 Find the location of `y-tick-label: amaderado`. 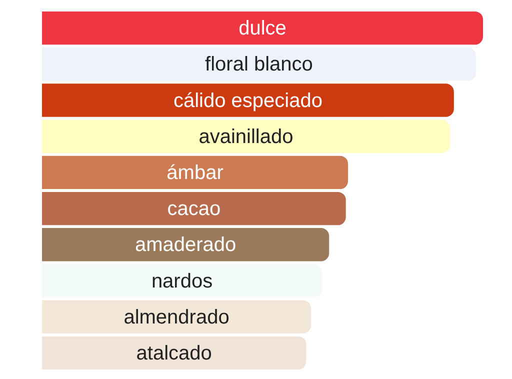

y-tick-label: amaderado is located at coordinates (185, 245).